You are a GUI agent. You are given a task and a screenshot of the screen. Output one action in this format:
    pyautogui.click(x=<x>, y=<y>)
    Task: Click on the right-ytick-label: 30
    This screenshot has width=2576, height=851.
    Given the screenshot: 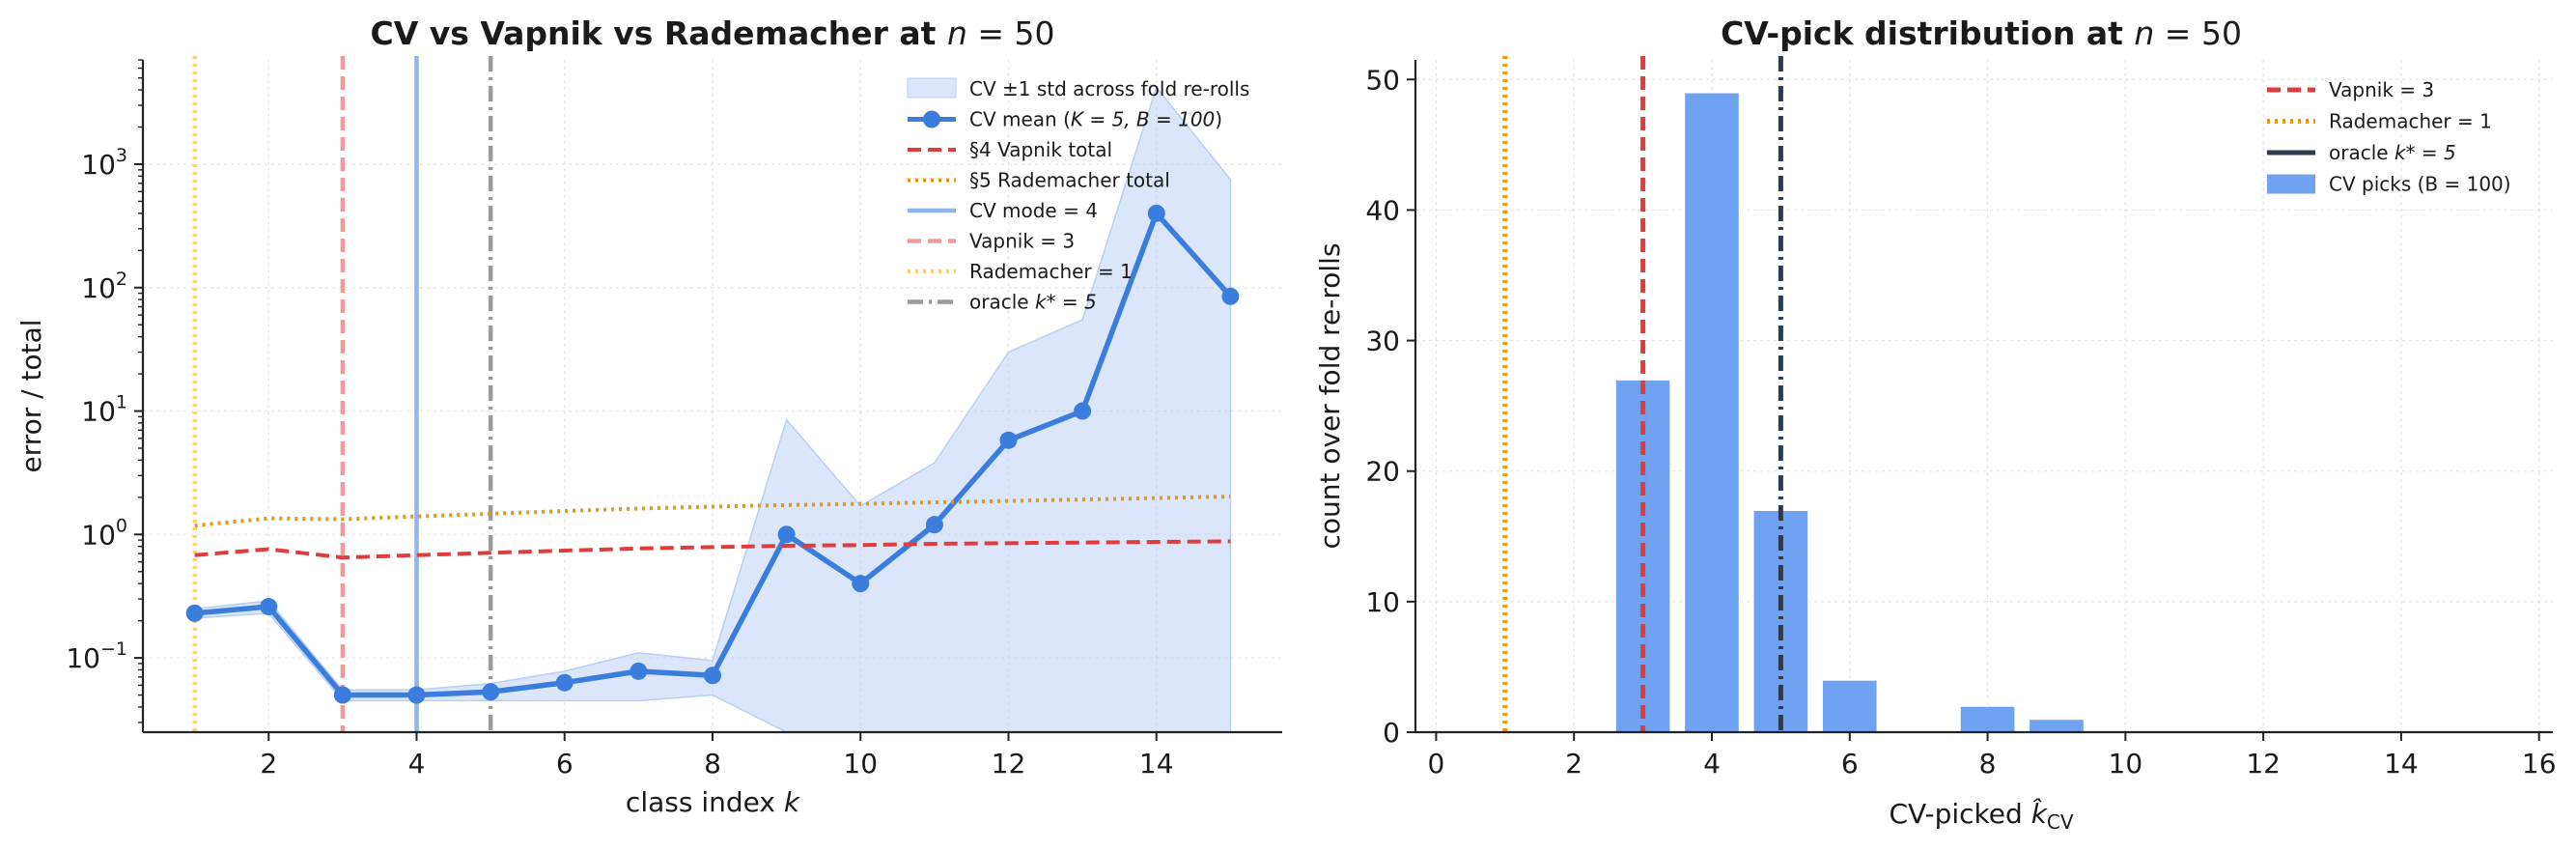 What is the action you would take?
    pyautogui.click(x=1383, y=341)
    